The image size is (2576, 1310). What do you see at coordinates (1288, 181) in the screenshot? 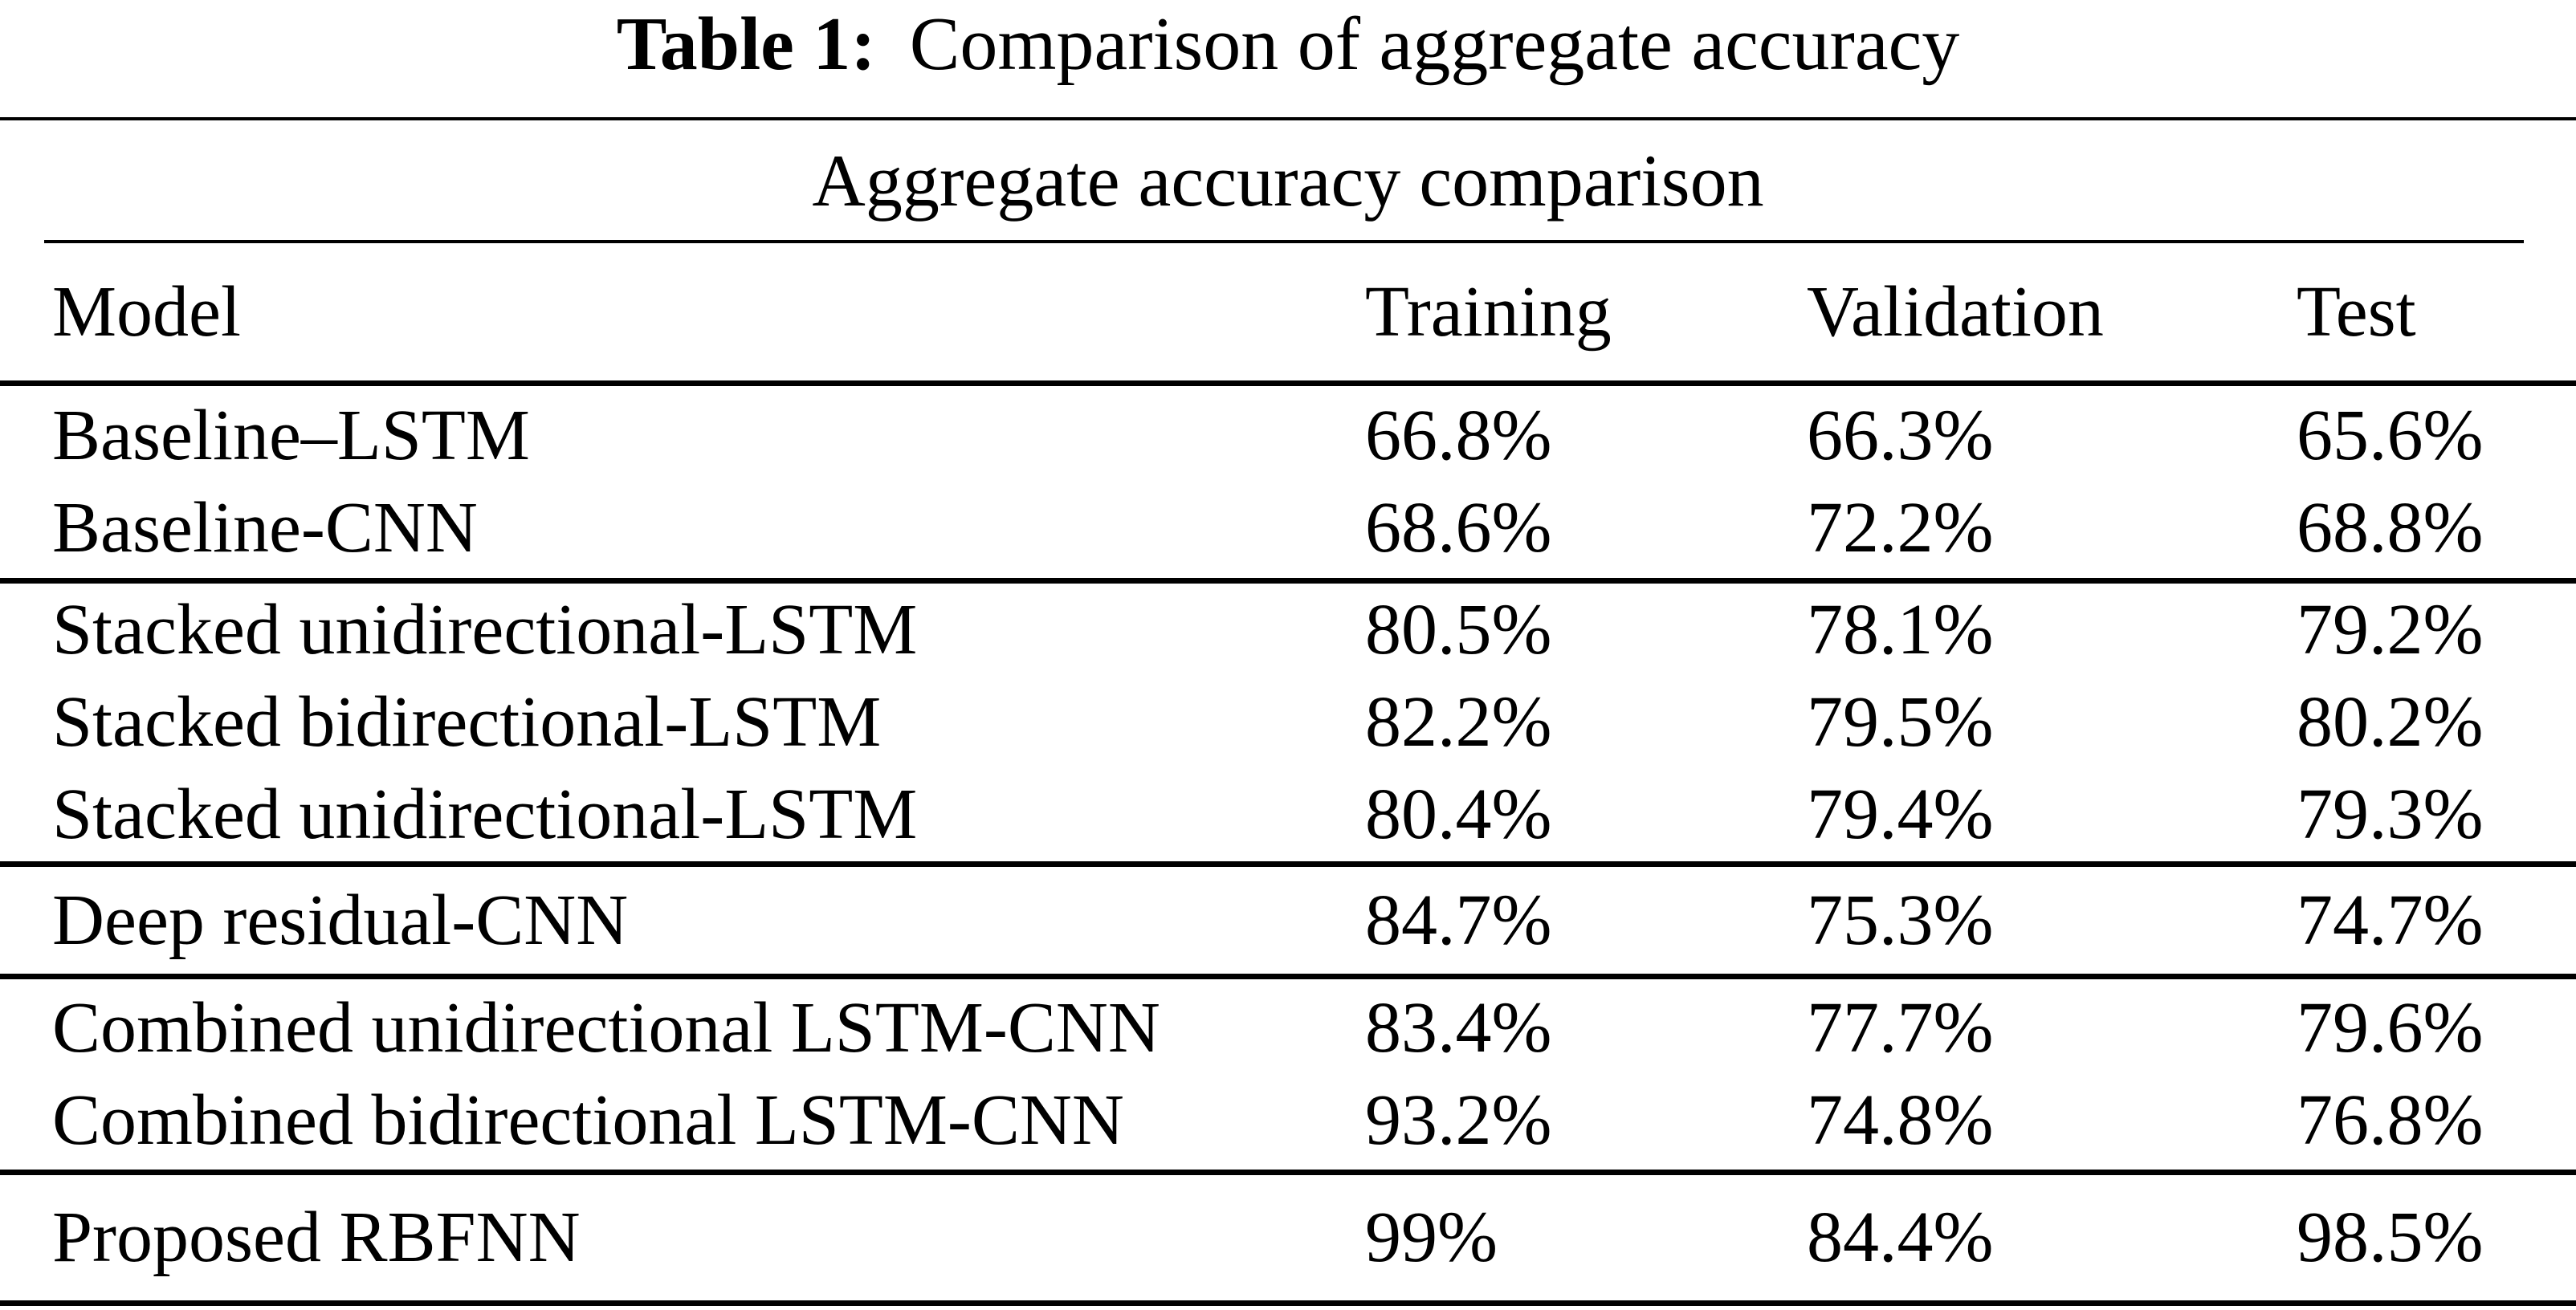
I see `table-subtitle: Aggregate accuracy comparison` at bounding box center [1288, 181].